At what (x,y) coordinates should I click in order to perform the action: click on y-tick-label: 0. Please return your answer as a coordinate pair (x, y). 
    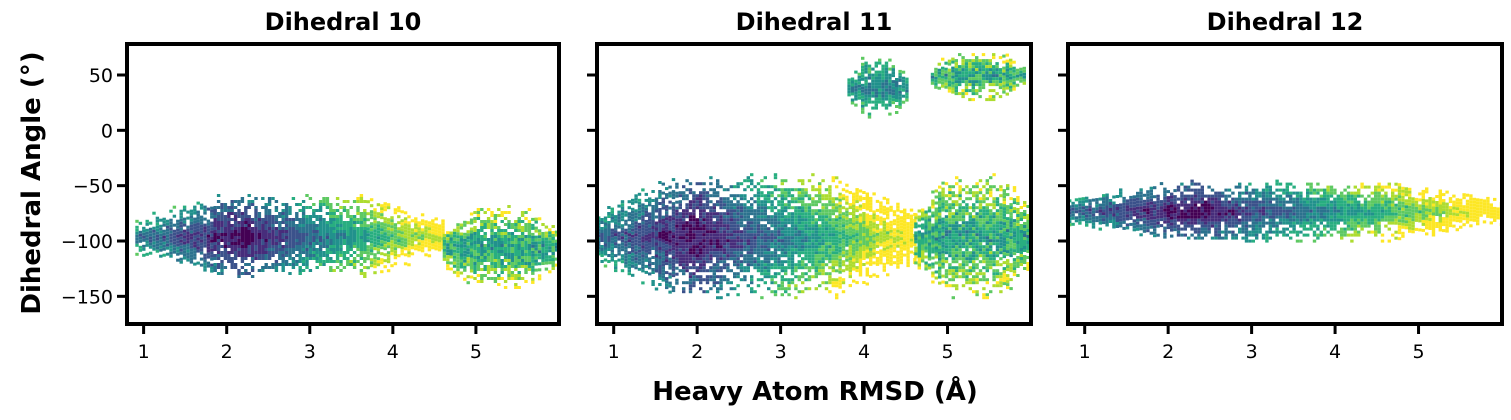
    Looking at the image, I should click on (107, 131).